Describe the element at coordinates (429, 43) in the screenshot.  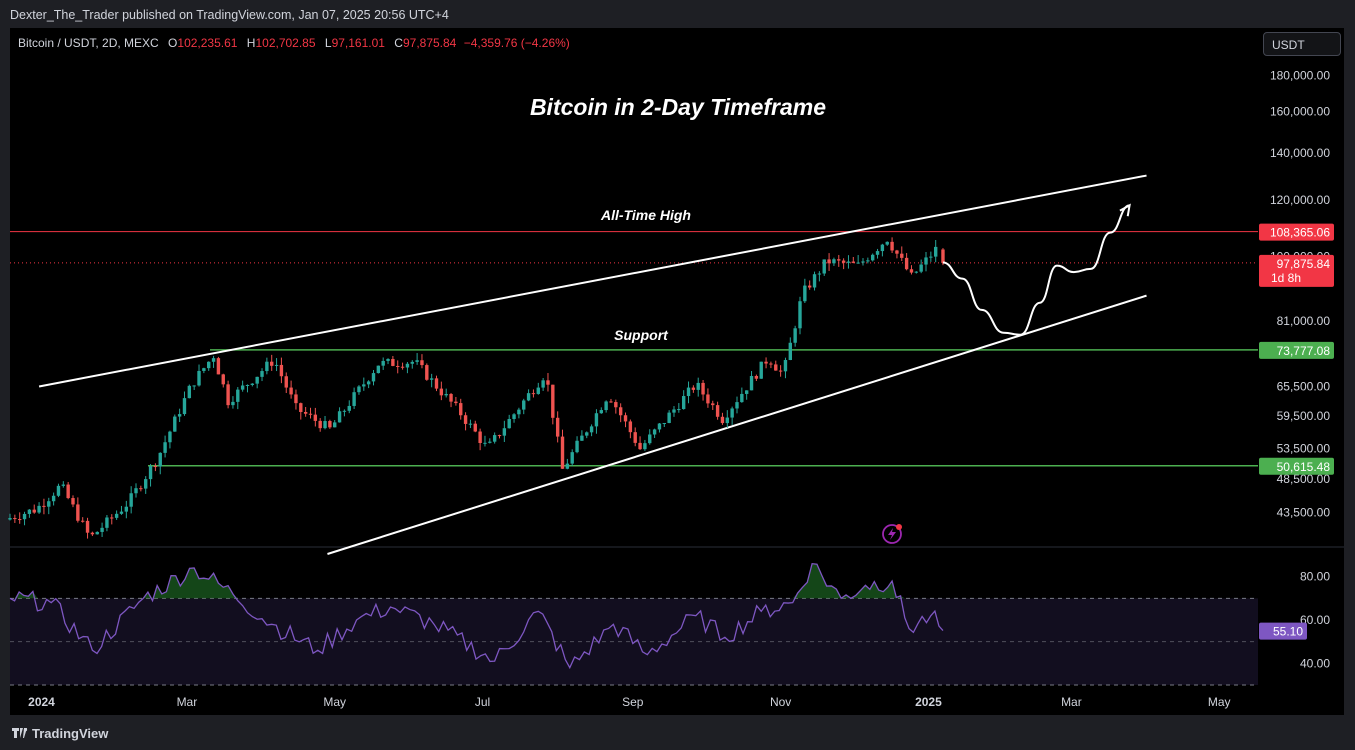
I see `close-value: 97,875.84` at that location.